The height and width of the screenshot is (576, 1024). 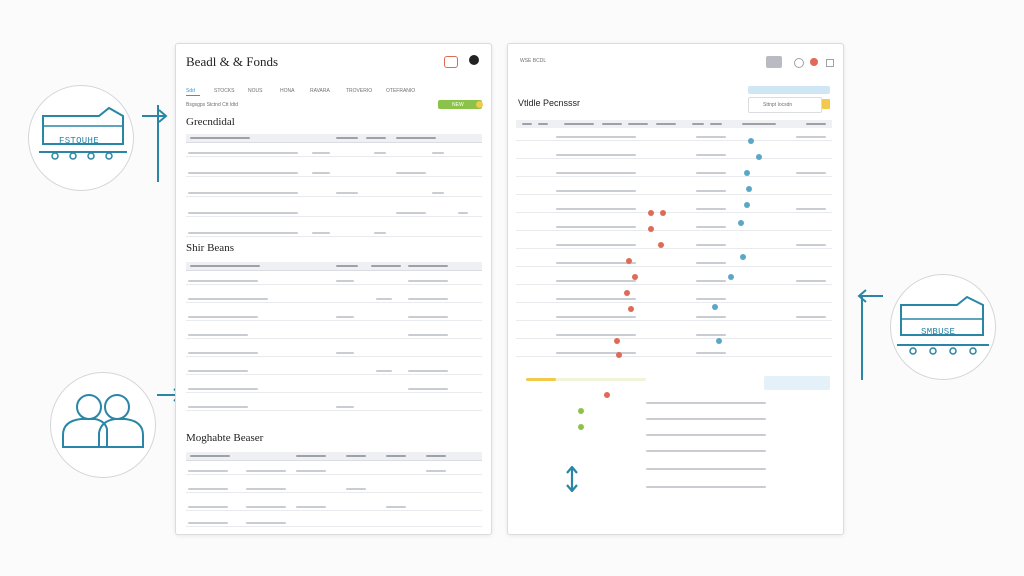 I want to click on page-title: Beadl & & Fonds, so click(x=232, y=61).